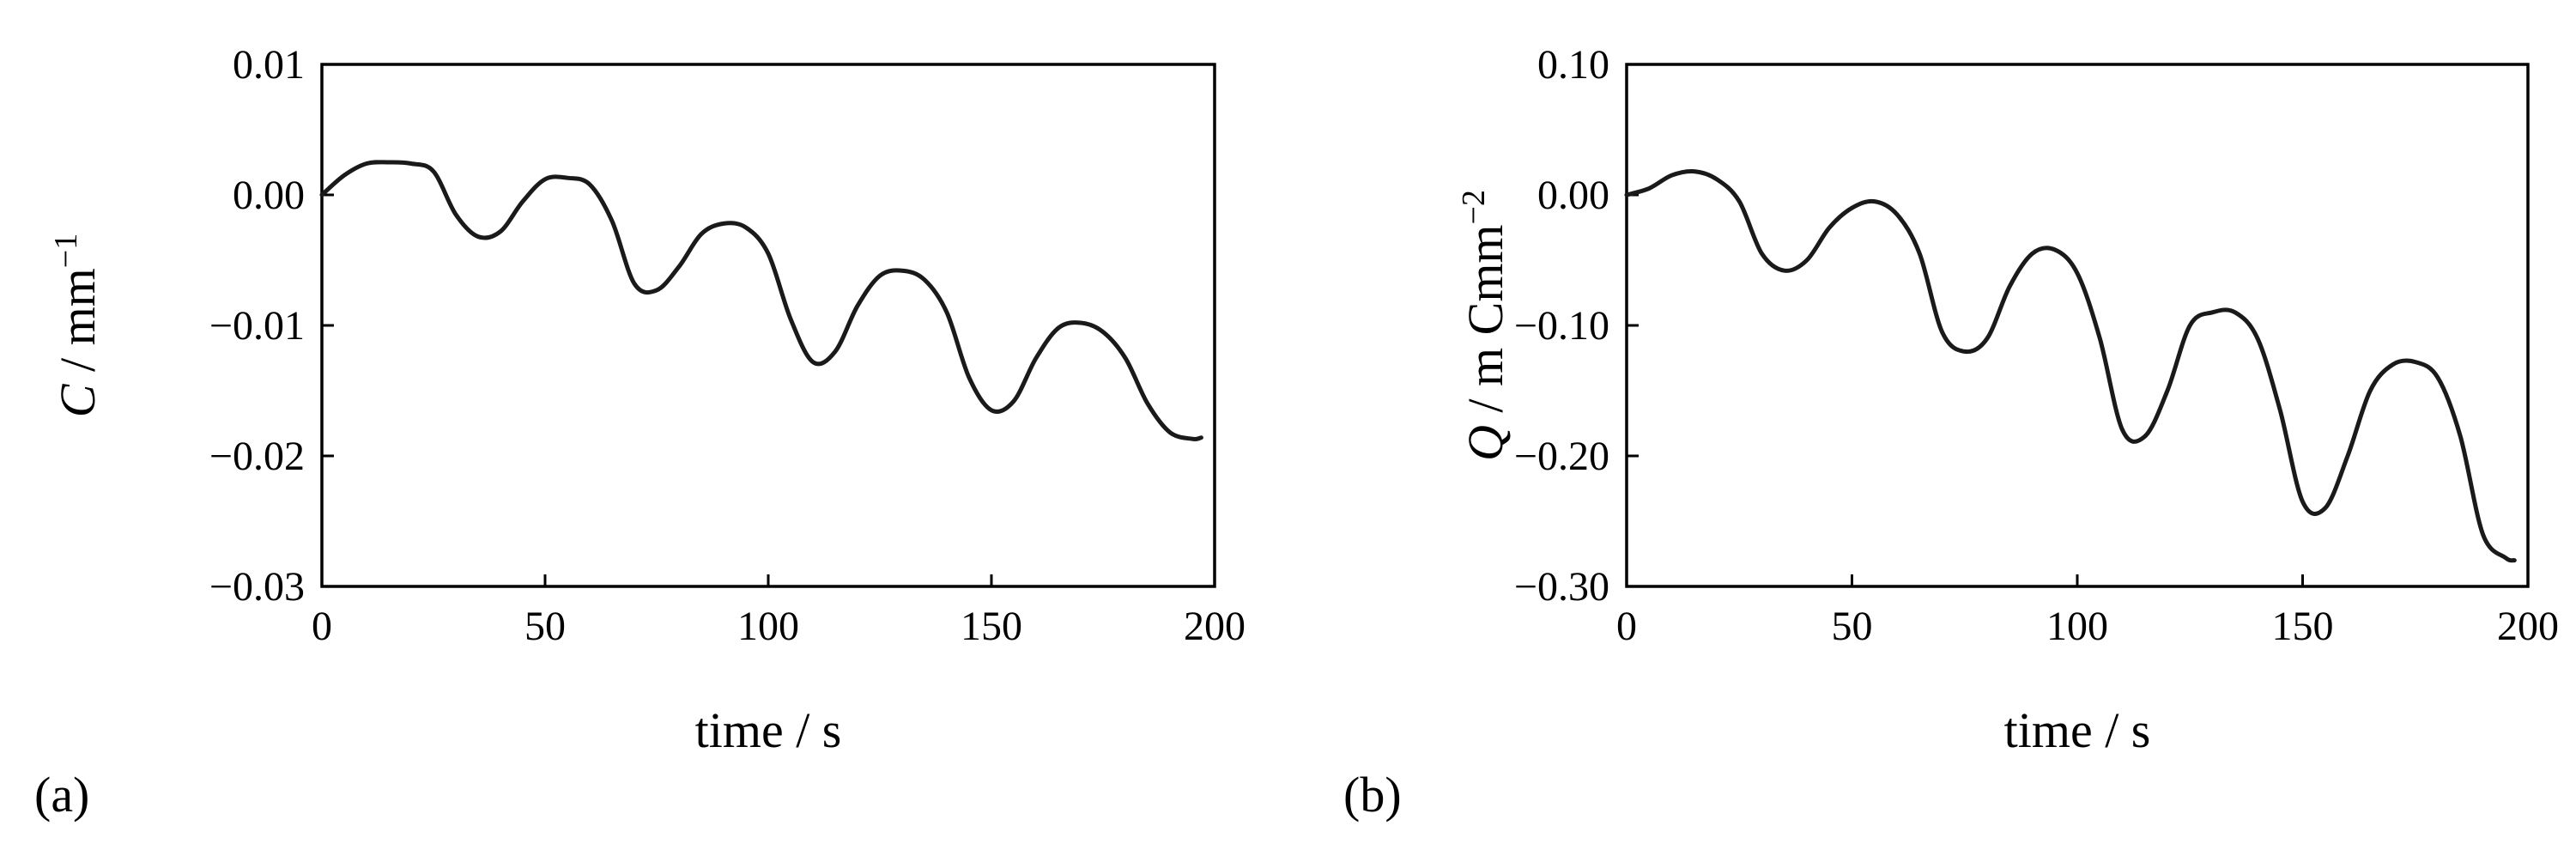 This screenshot has height=850, width=2576. I want to click on y-axis-unit-b: / m Cmm, so click(1485, 325).